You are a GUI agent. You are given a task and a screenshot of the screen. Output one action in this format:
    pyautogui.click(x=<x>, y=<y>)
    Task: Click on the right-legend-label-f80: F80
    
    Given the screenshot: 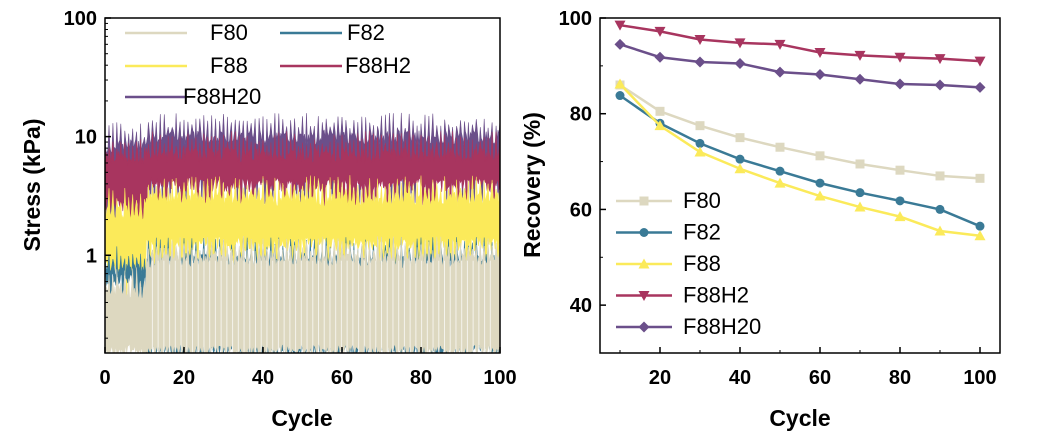 What is the action you would take?
    pyautogui.click(x=702, y=200)
    